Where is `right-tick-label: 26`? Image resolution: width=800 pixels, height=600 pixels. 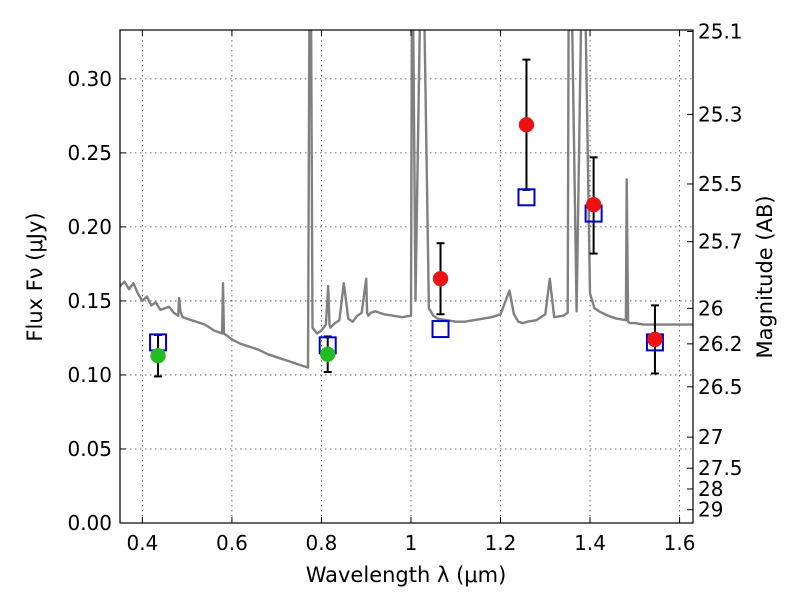
right-tick-label: 26 is located at coordinates (710, 308).